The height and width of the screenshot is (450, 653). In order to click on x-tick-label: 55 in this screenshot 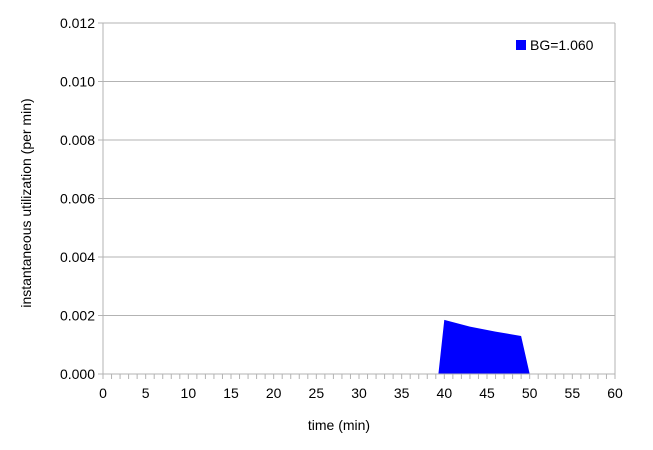, I will do `click(573, 393)`.